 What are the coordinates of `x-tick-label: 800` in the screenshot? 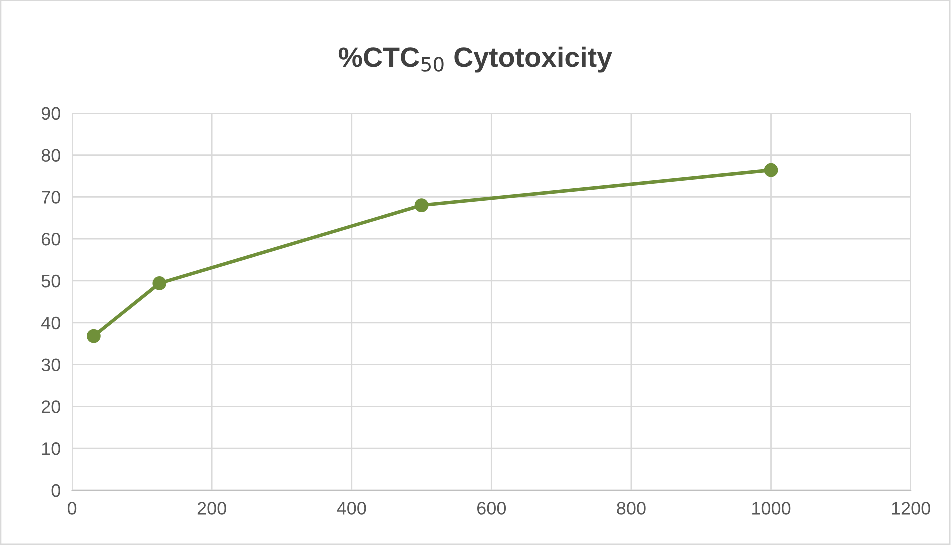 It's located at (631, 508).